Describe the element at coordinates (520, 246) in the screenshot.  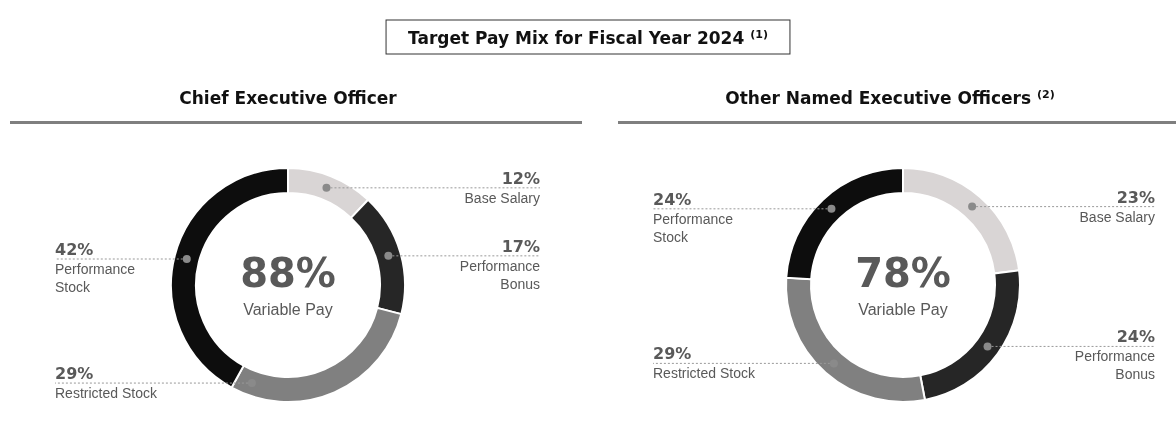
I see `data-label: 17%` at that location.